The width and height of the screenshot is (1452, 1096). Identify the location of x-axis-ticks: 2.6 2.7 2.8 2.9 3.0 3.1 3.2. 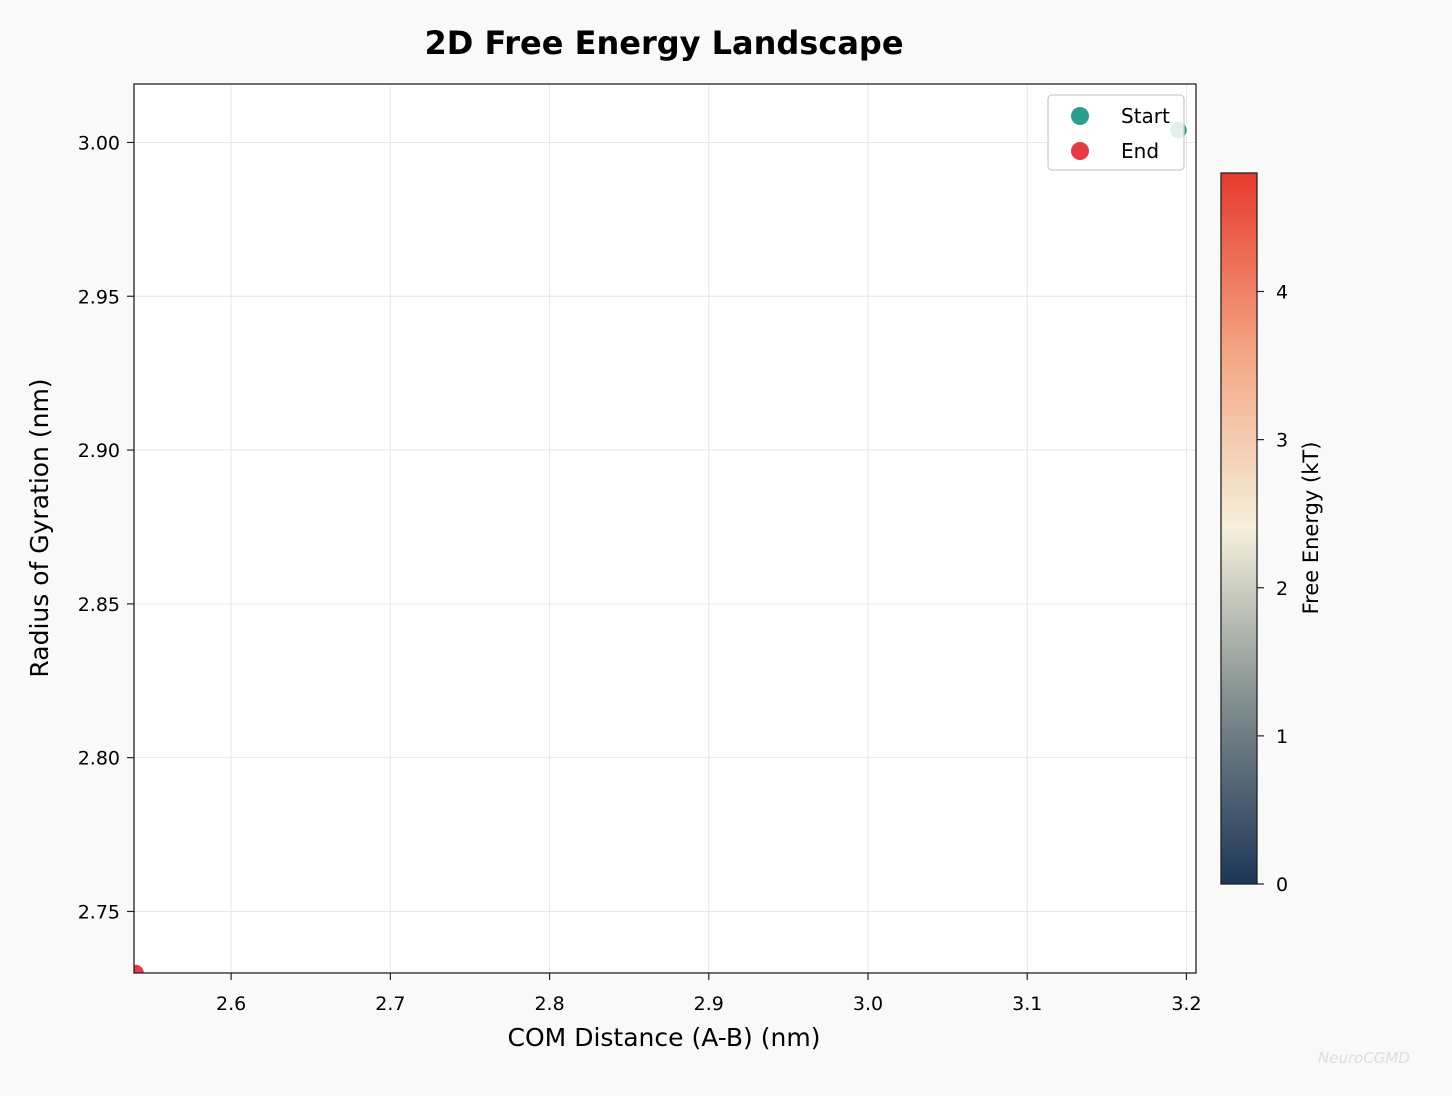
(709, 994).